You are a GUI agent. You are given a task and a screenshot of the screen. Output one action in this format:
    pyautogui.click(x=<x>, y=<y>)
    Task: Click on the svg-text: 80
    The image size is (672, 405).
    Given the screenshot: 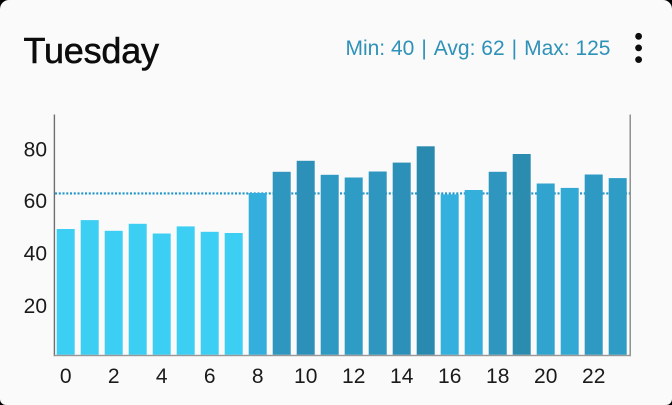 What is the action you would take?
    pyautogui.click(x=35, y=149)
    